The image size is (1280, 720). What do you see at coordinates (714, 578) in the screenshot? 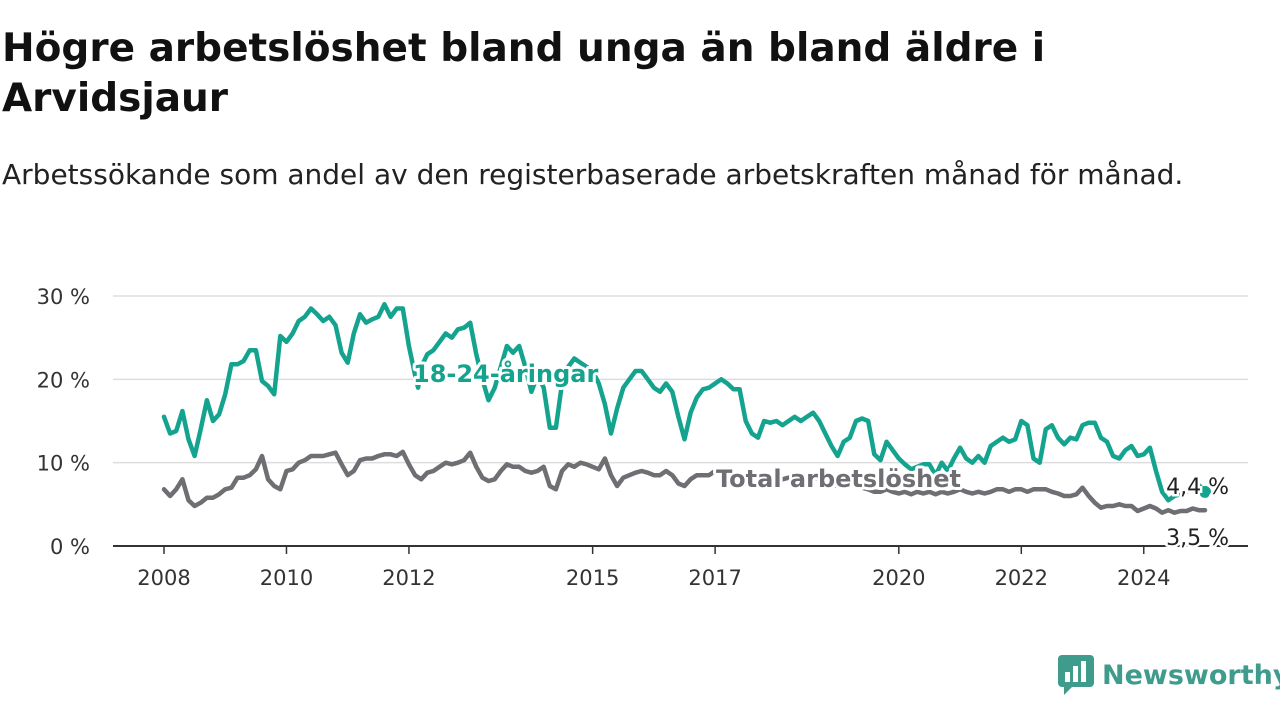
I see `x-tick-label: 2017` at bounding box center [714, 578].